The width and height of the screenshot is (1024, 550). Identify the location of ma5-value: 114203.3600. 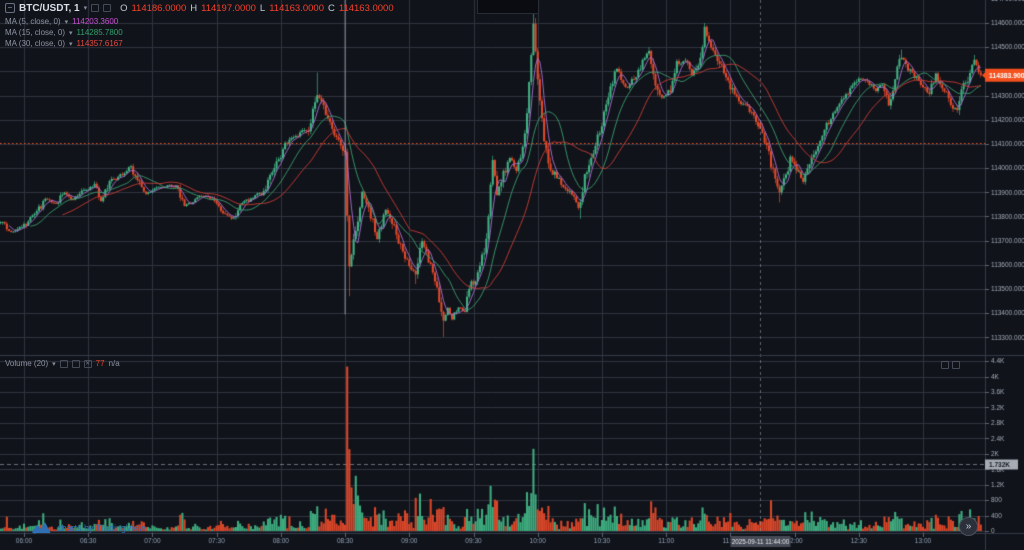
(95, 21).